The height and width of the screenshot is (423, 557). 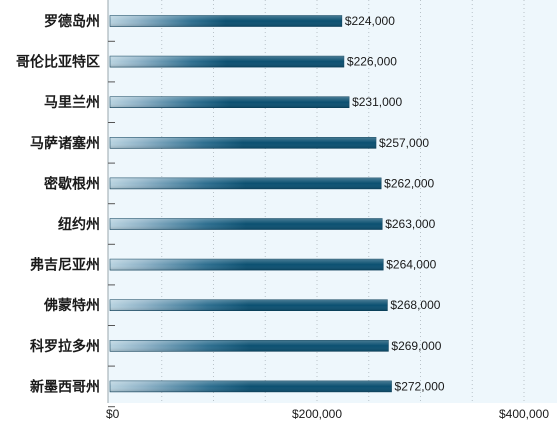 What do you see at coordinates (72, 102) in the screenshot?
I see `category-label: 马里兰州` at bounding box center [72, 102].